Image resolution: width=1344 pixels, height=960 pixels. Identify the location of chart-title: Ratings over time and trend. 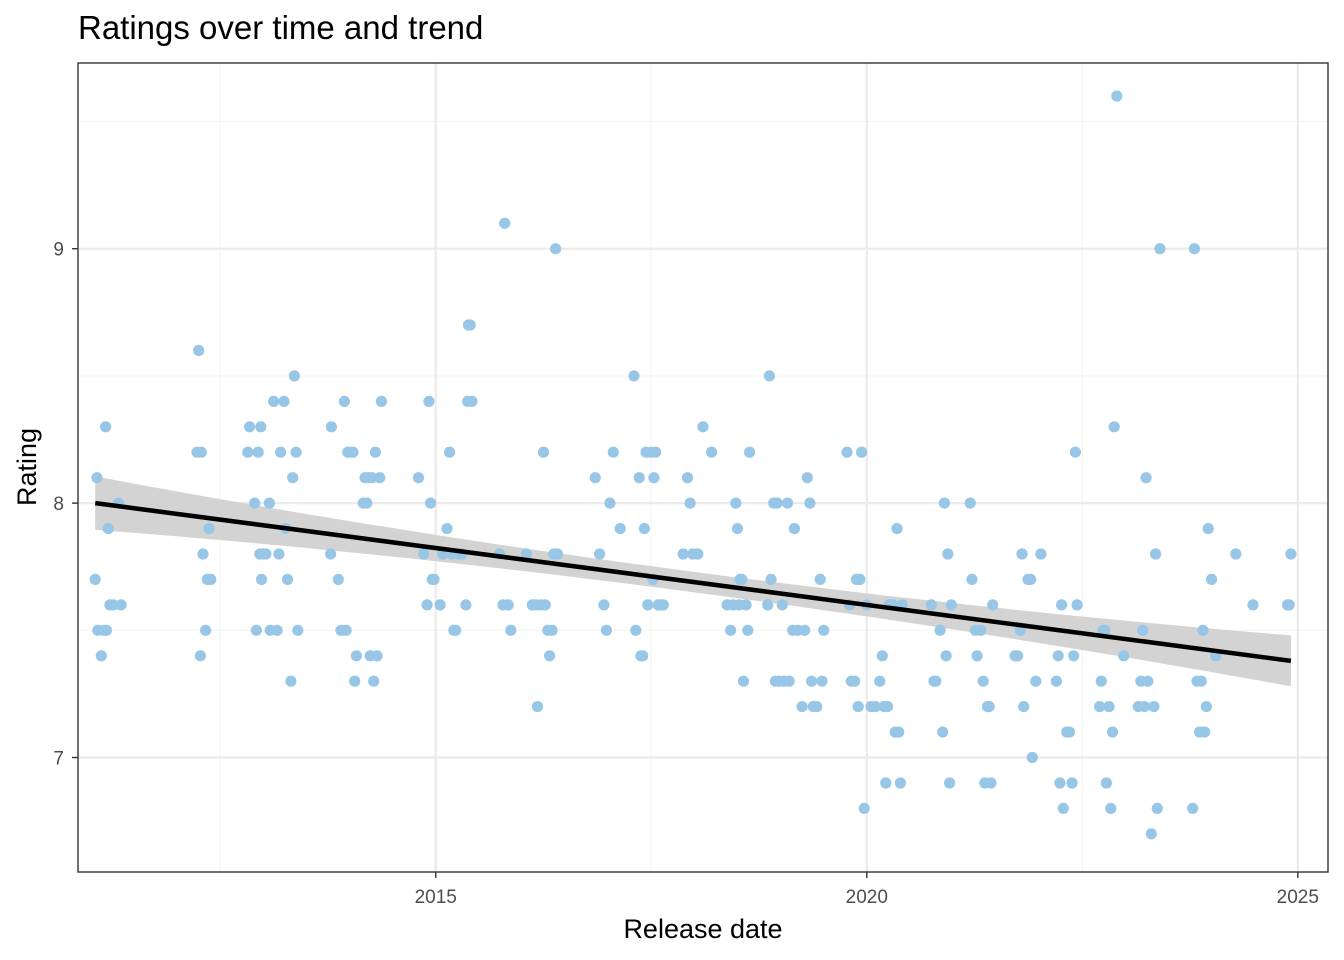
(280, 27).